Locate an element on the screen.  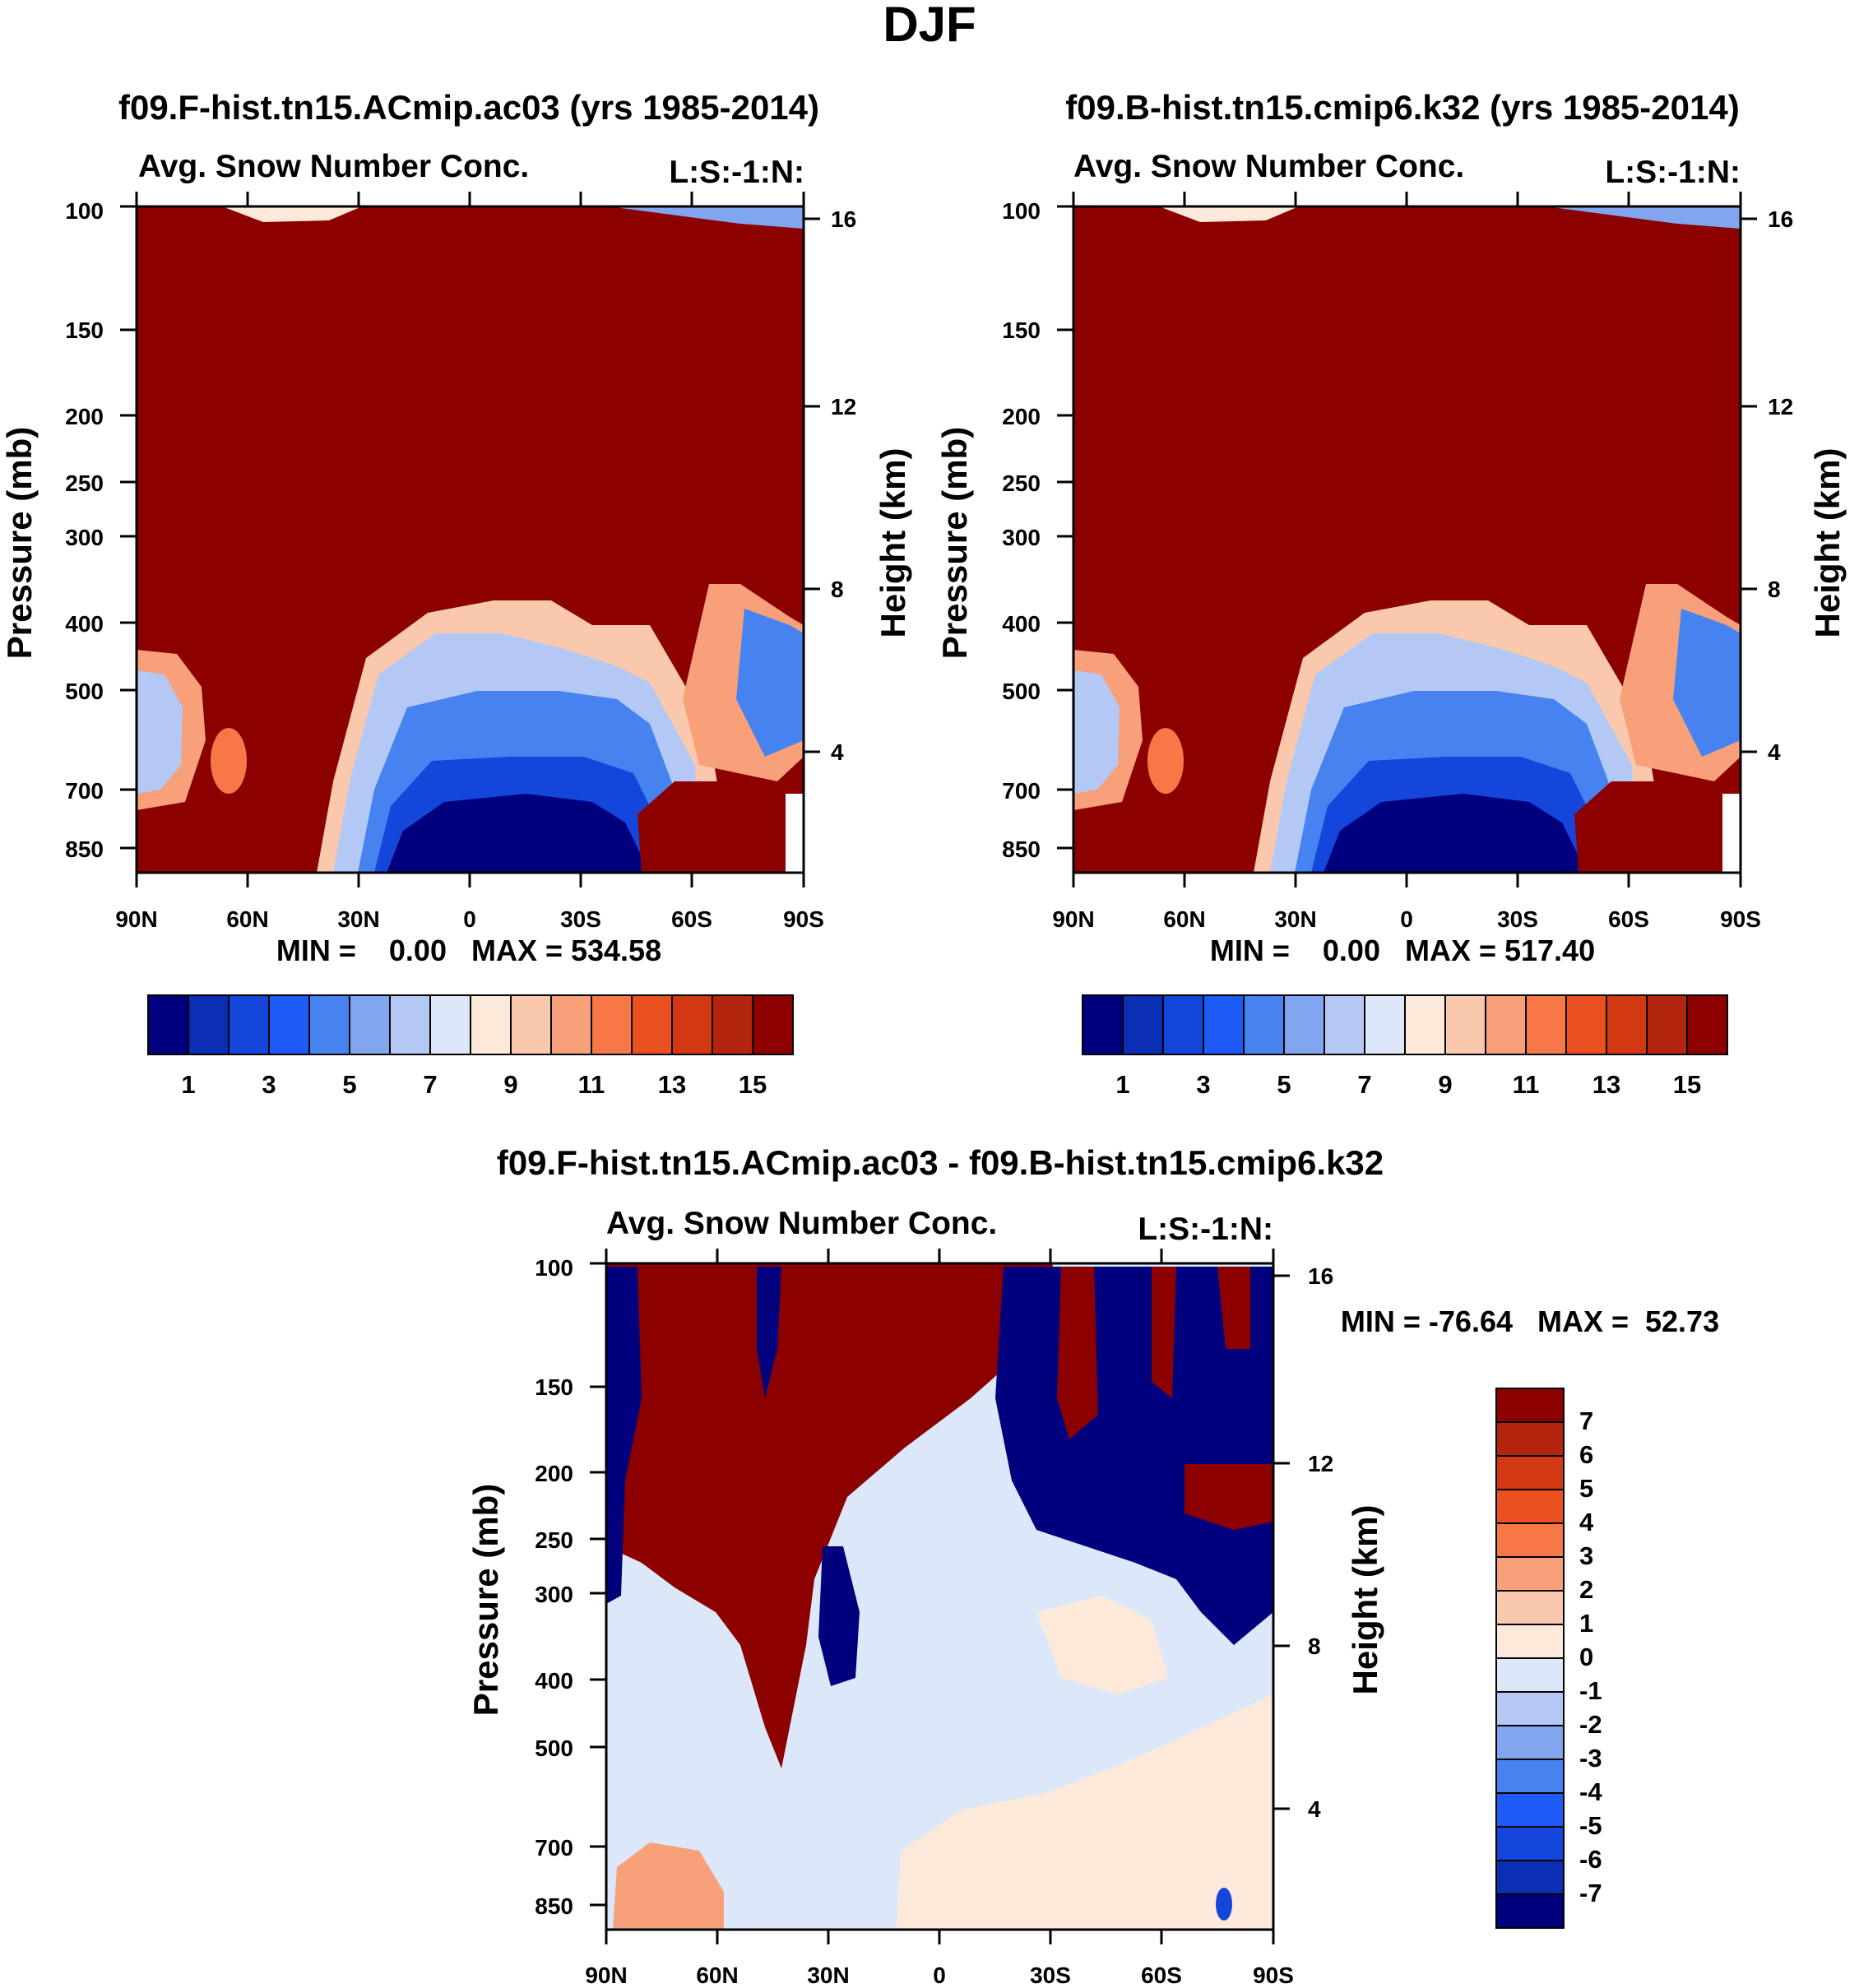
right-field-polar-sh-inner is located at coordinates (1707, 683).